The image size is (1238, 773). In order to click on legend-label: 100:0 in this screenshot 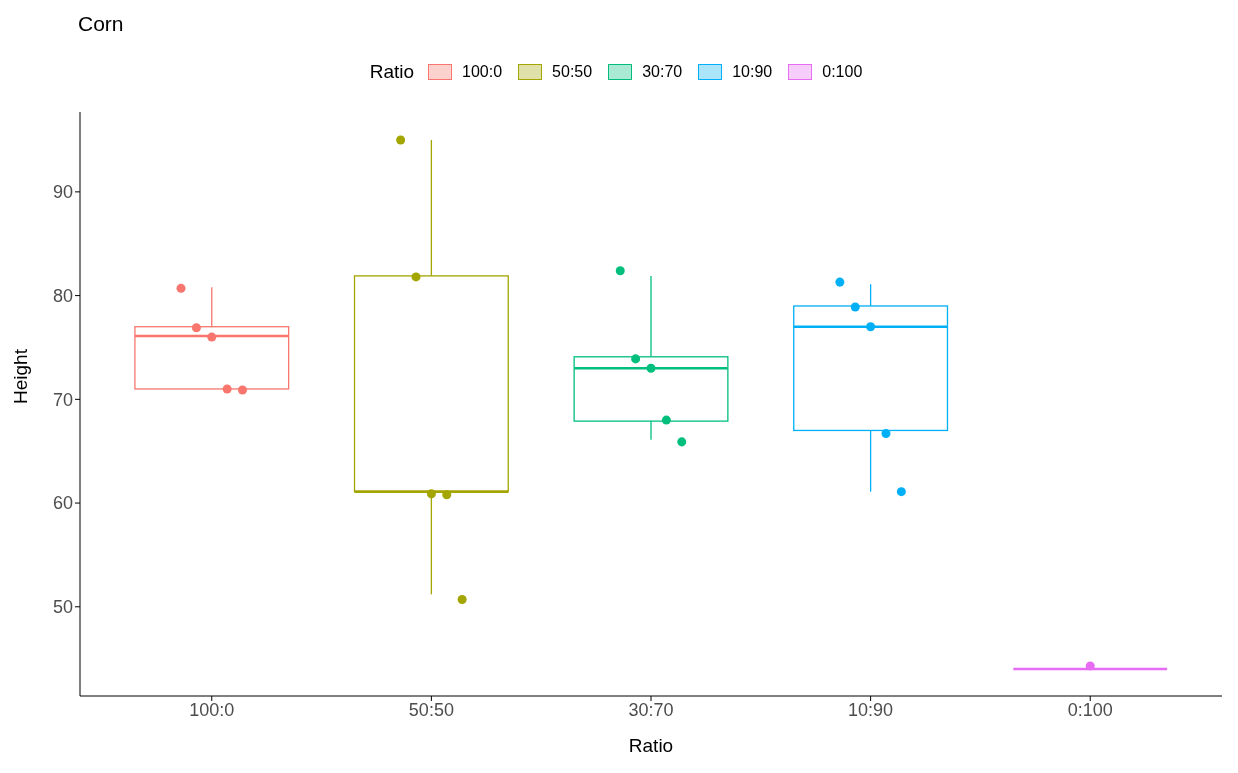, I will do `click(482, 72)`.